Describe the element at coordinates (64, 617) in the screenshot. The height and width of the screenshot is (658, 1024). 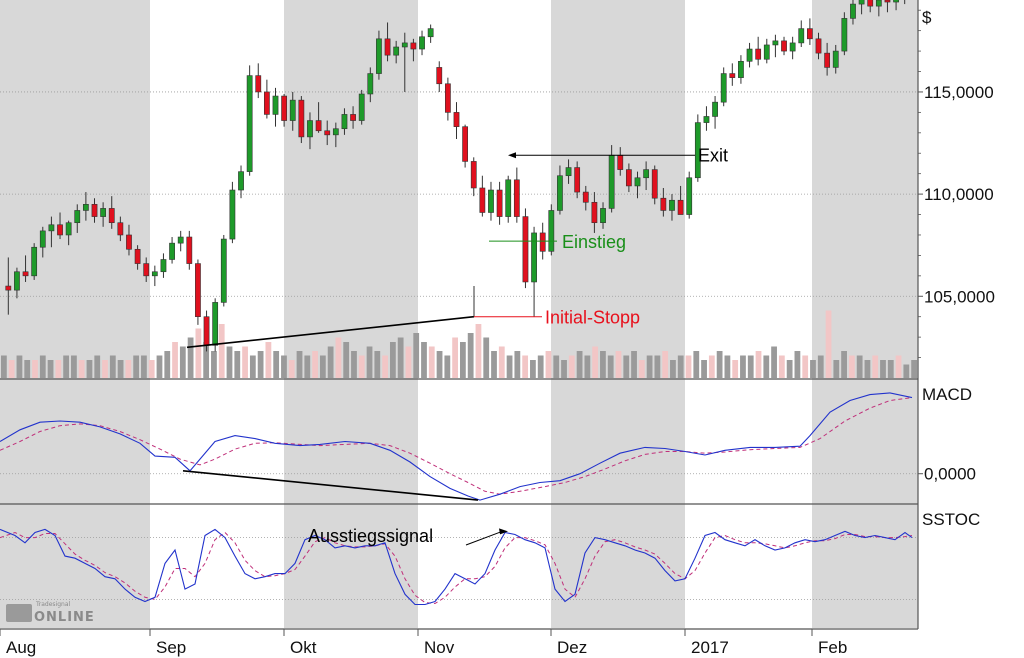
I see `watermark-big: ONLINE` at that location.